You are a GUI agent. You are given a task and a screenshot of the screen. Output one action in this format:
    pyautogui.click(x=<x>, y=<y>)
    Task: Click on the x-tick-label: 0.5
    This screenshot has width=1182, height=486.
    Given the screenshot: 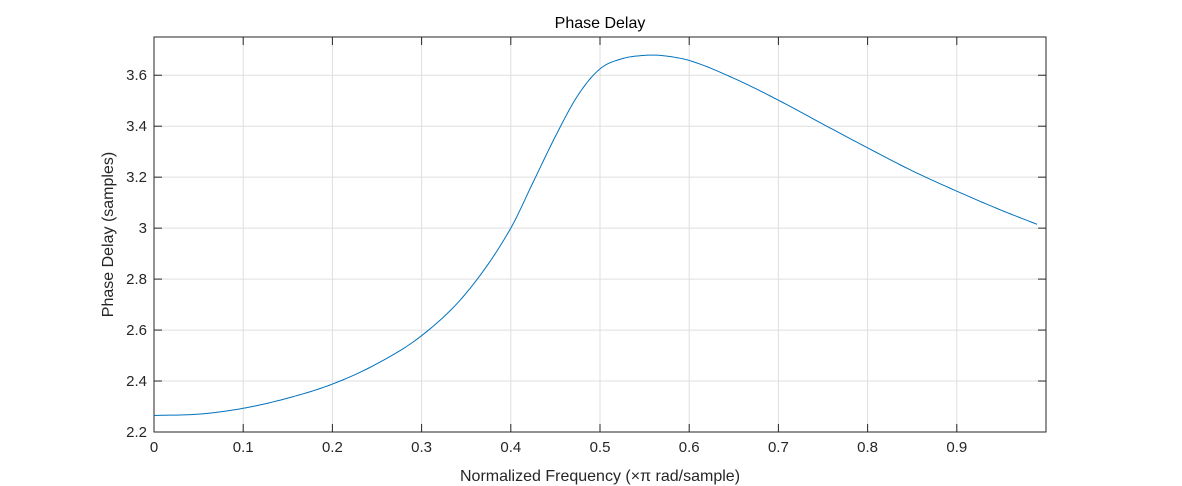 What is the action you would take?
    pyautogui.click(x=600, y=447)
    